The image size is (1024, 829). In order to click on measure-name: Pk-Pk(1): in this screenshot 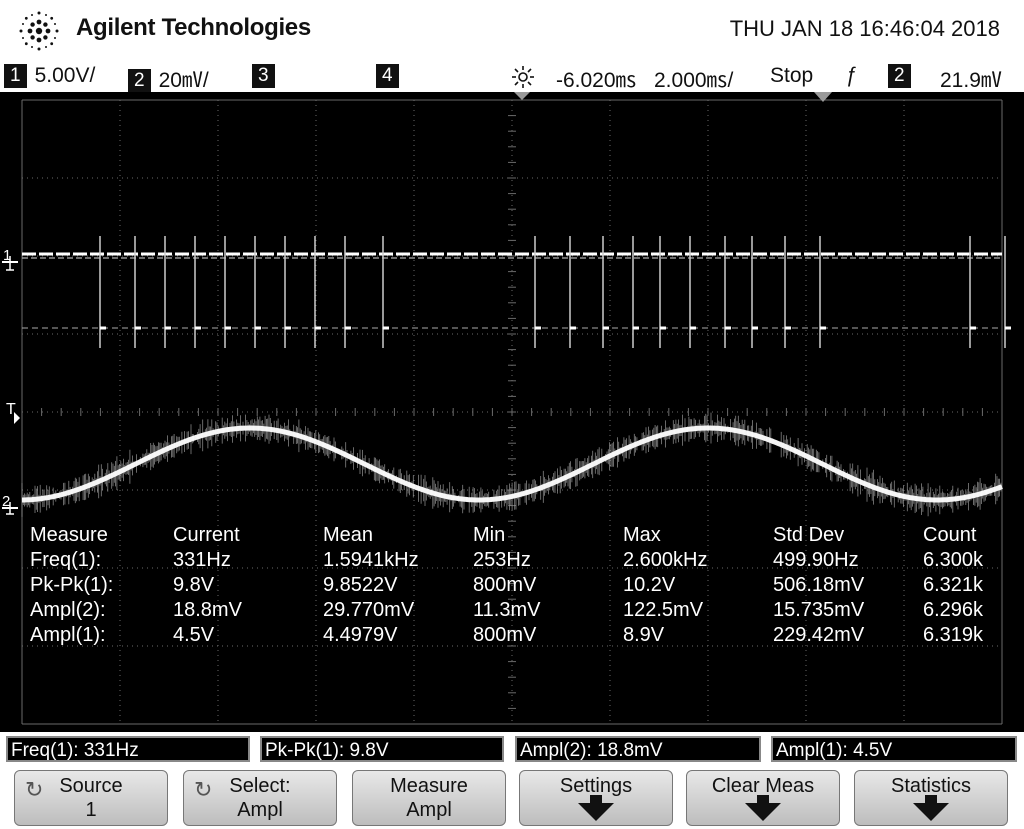, I will do `click(72, 585)`.